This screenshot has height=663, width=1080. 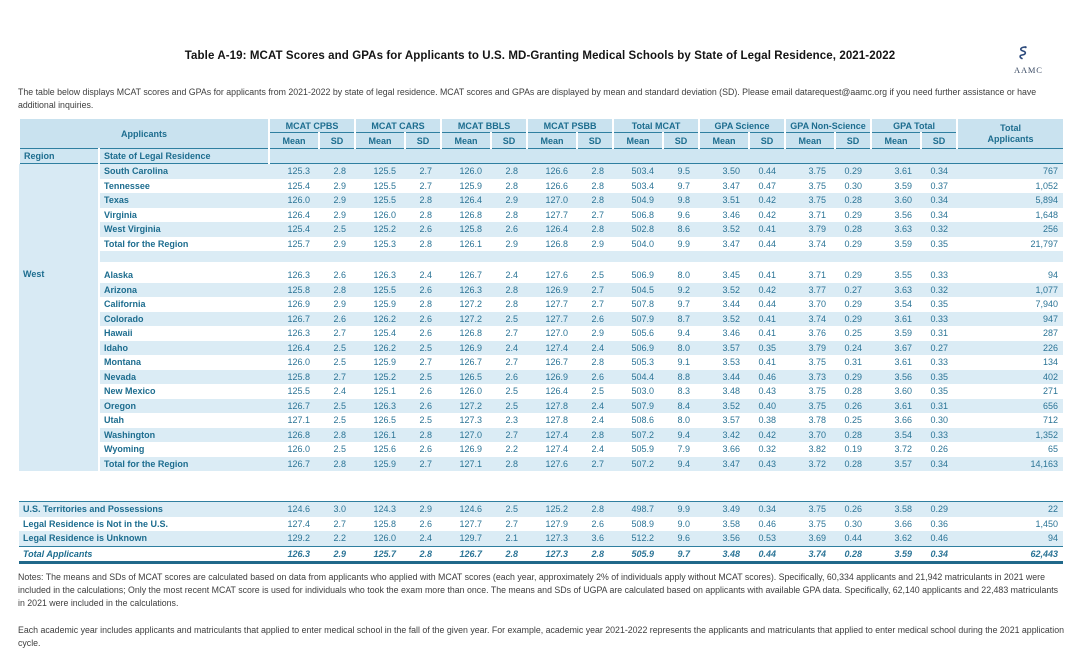 I want to click on mean-value: 3.70, so click(x=810, y=434).